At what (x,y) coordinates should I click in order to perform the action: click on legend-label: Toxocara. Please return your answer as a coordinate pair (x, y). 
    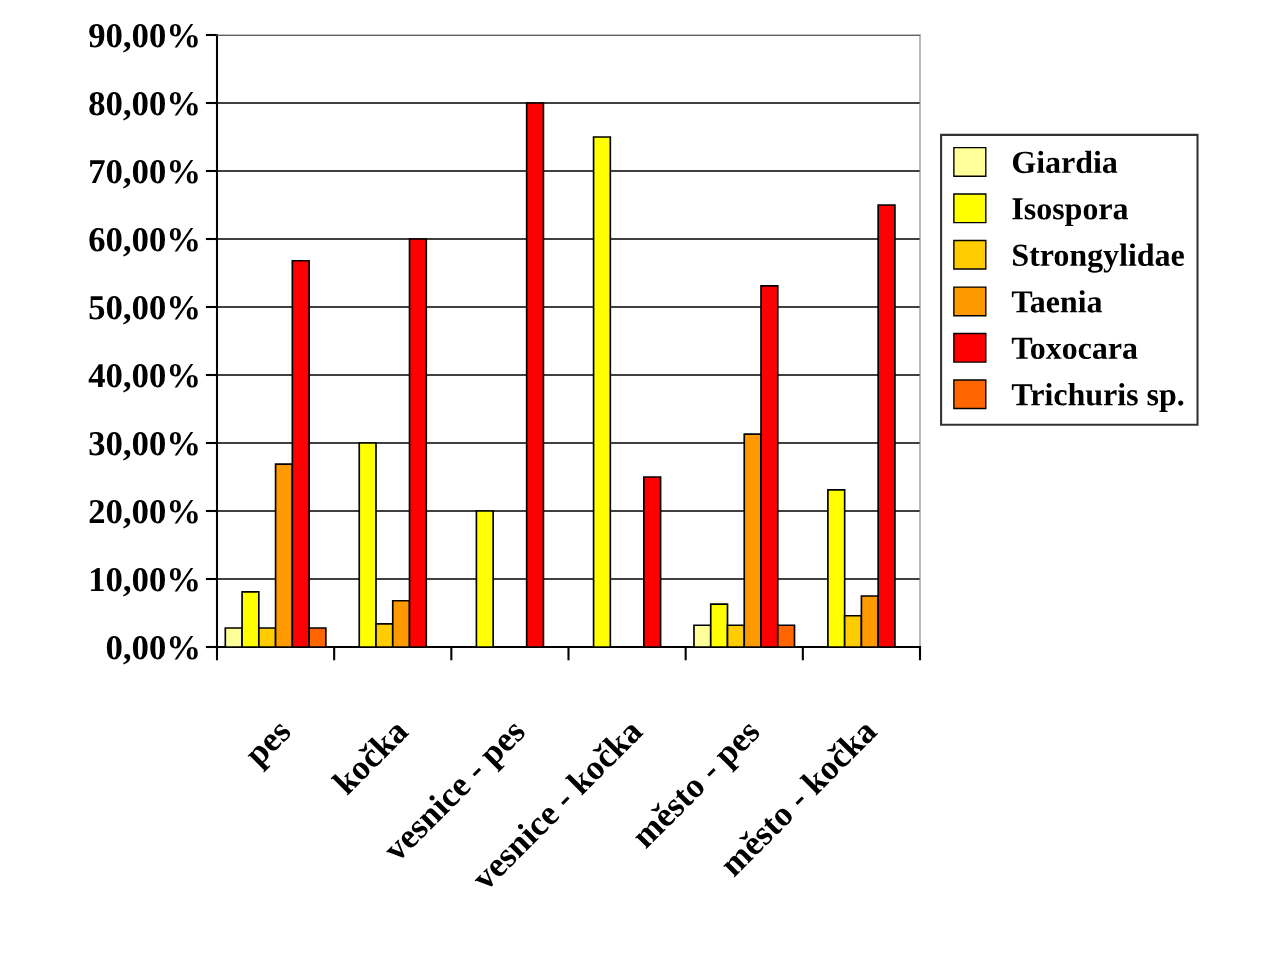
    Looking at the image, I should click on (1074, 348).